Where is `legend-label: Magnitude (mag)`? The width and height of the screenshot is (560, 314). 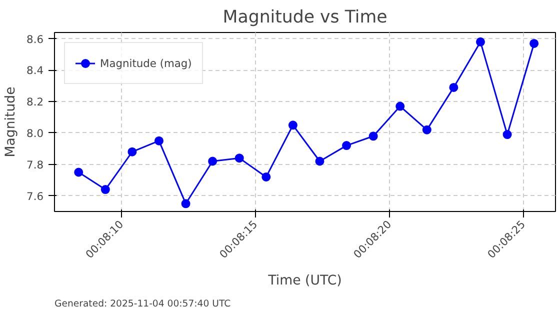 legend-label: Magnitude (mag) is located at coordinates (146, 63).